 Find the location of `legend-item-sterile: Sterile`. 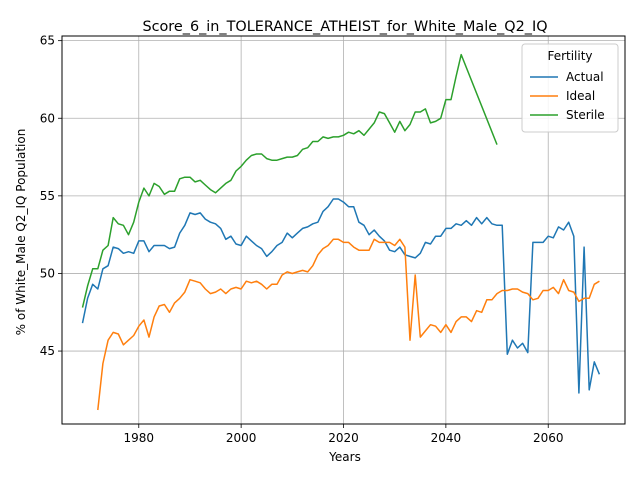

legend-item-sterile: Sterile is located at coordinates (567, 115).